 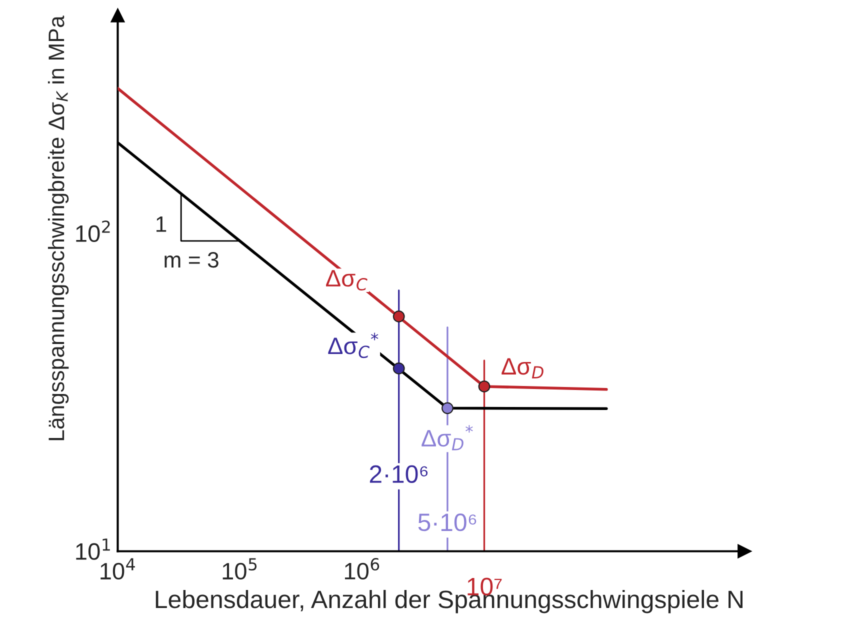 What do you see at coordinates (447, 522) in the screenshot?
I see `ref-line-label: 5·10⁶` at bounding box center [447, 522].